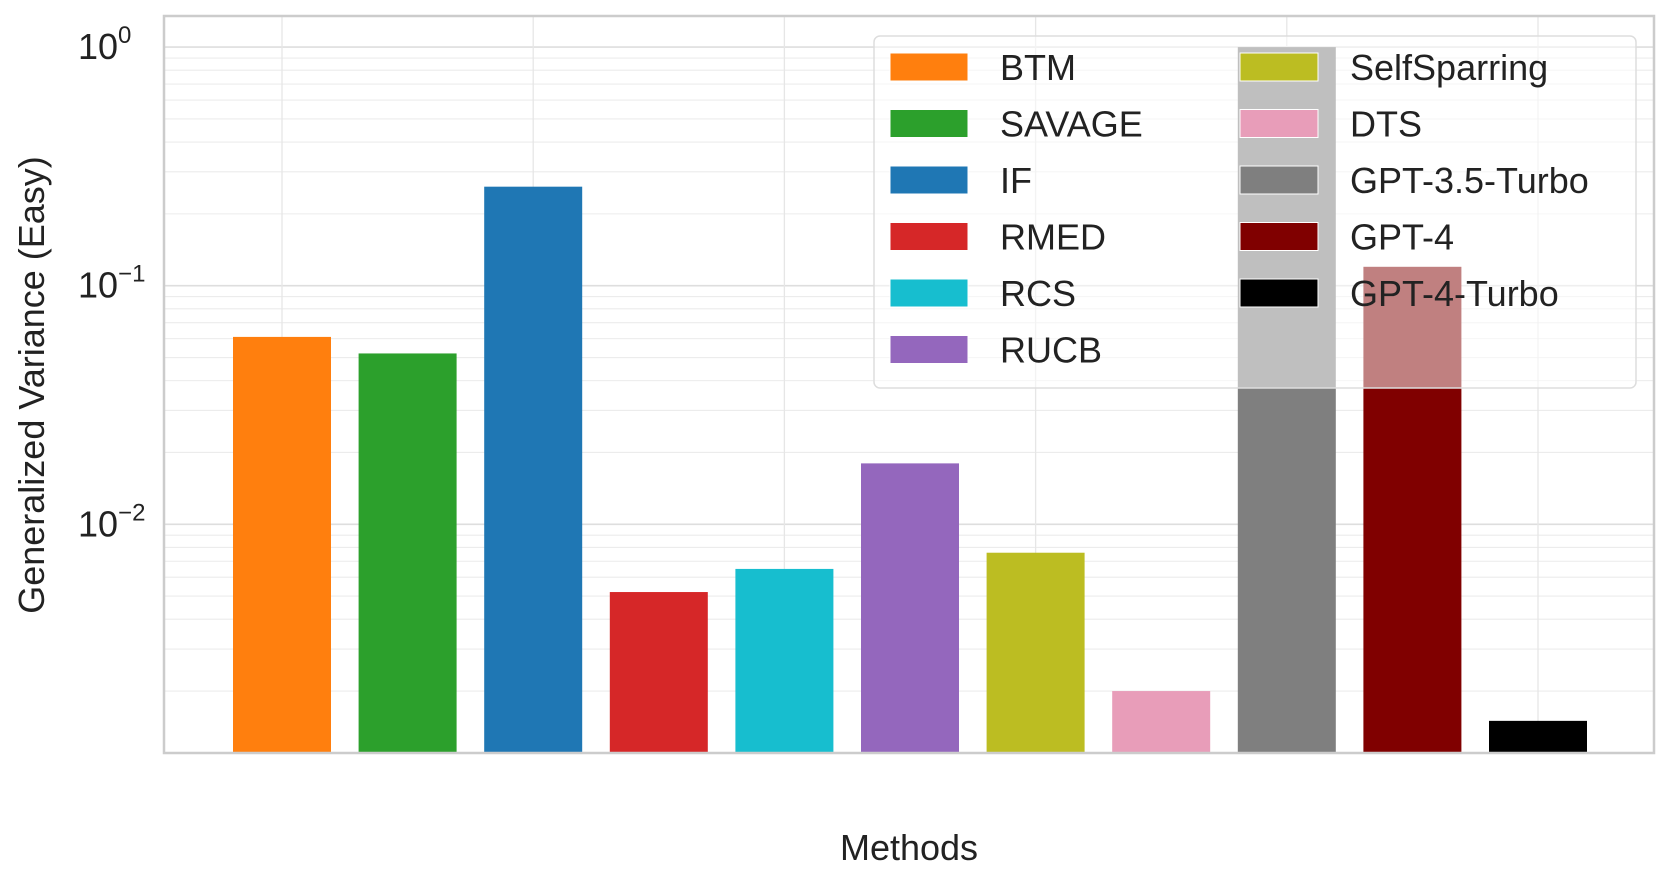  What do you see at coordinates (1161, 722) in the screenshot?
I see `bar-dts` at bounding box center [1161, 722].